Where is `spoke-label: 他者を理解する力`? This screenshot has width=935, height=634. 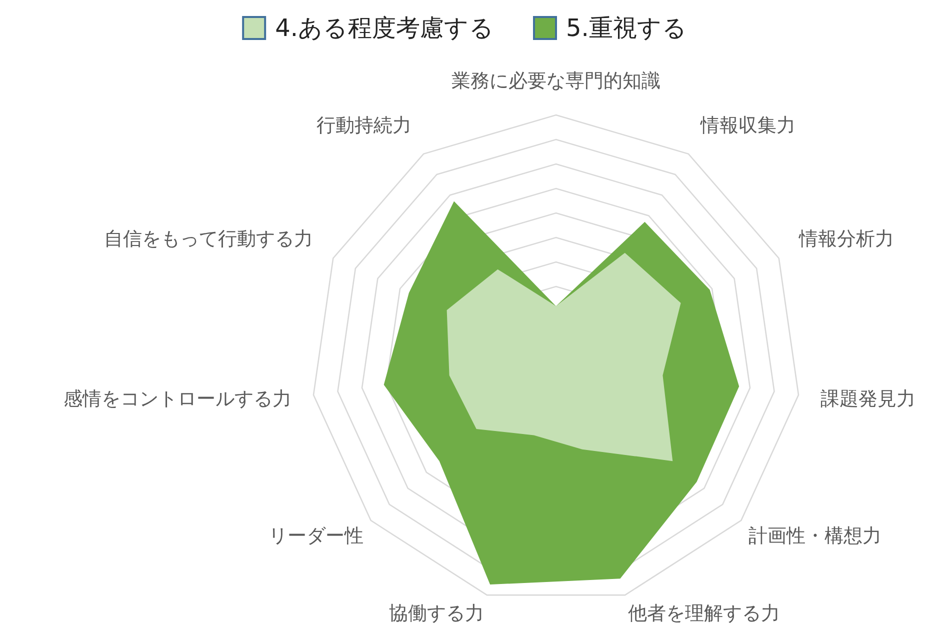
spoke-label: 他者を理解する力 is located at coordinates (704, 613).